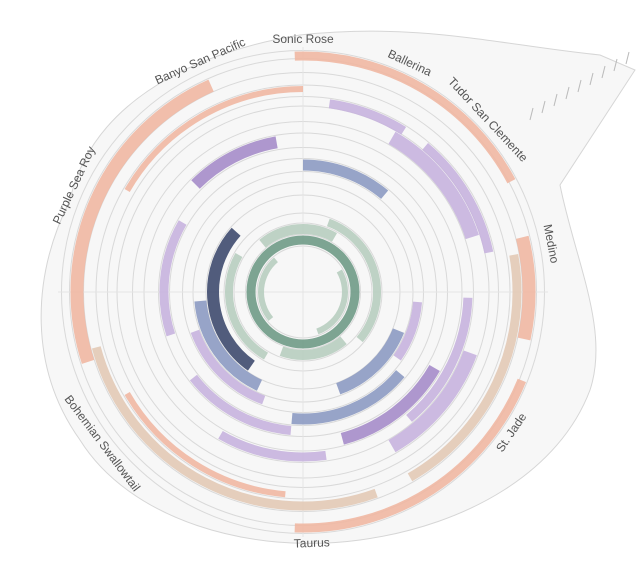 This screenshot has height=567, width=643. Describe the element at coordinates (312, 542) in the screenshot. I see `outer-category-label: Taurus` at that location.